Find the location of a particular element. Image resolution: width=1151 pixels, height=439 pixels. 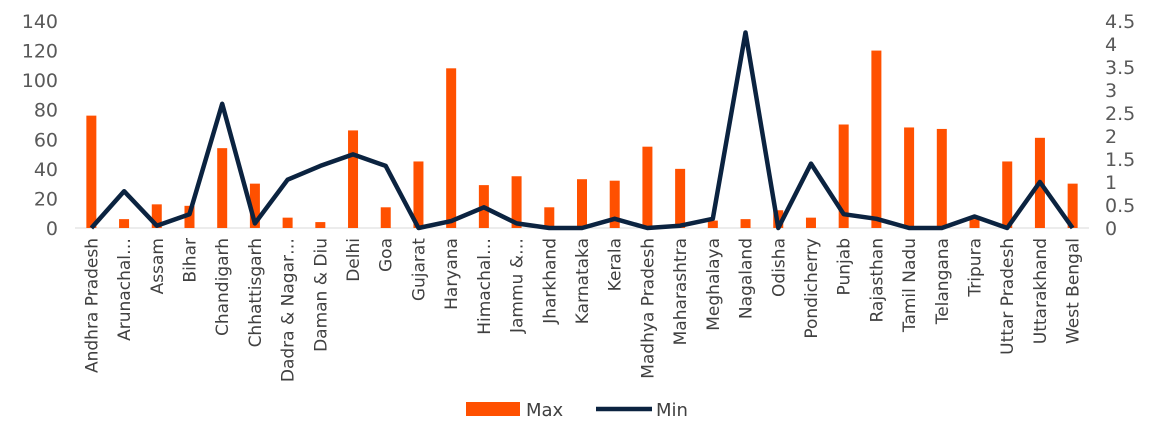

category-label: Pondicherry is located at coordinates (812, 288).